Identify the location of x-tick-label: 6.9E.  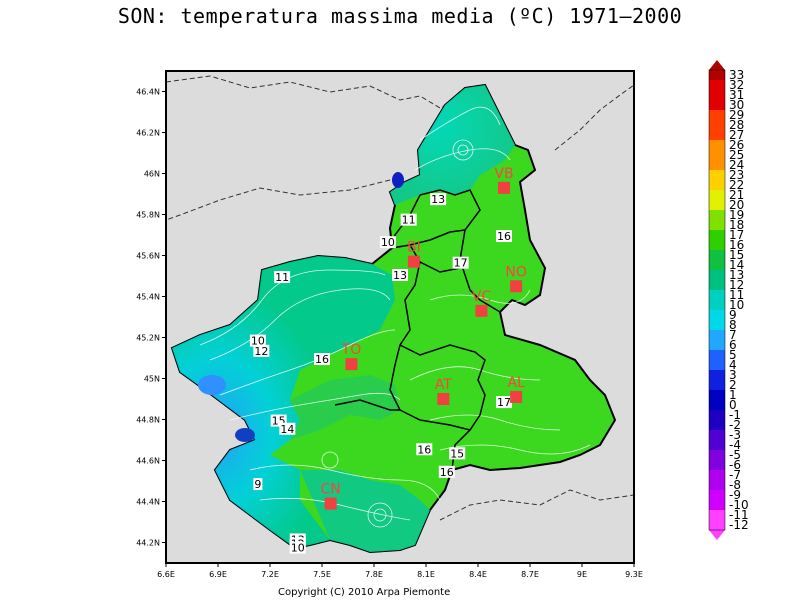
(218, 574).